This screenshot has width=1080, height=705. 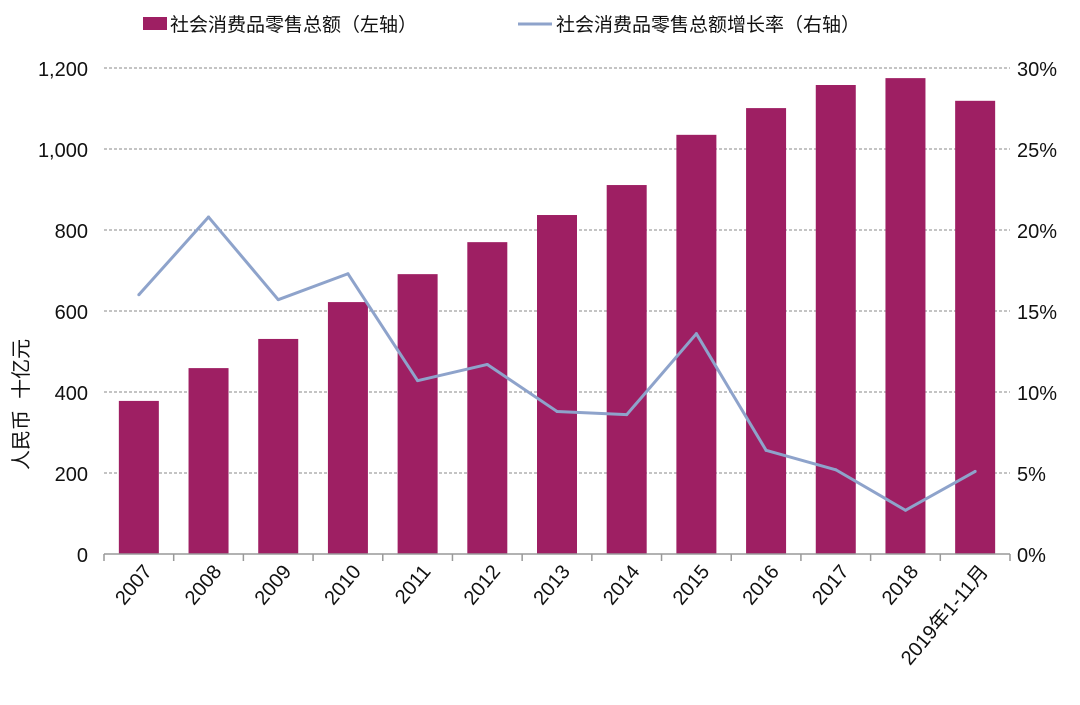 What do you see at coordinates (1037, 232) in the screenshot?
I see `y2-tick-label: 20%` at bounding box center [1037, 232].